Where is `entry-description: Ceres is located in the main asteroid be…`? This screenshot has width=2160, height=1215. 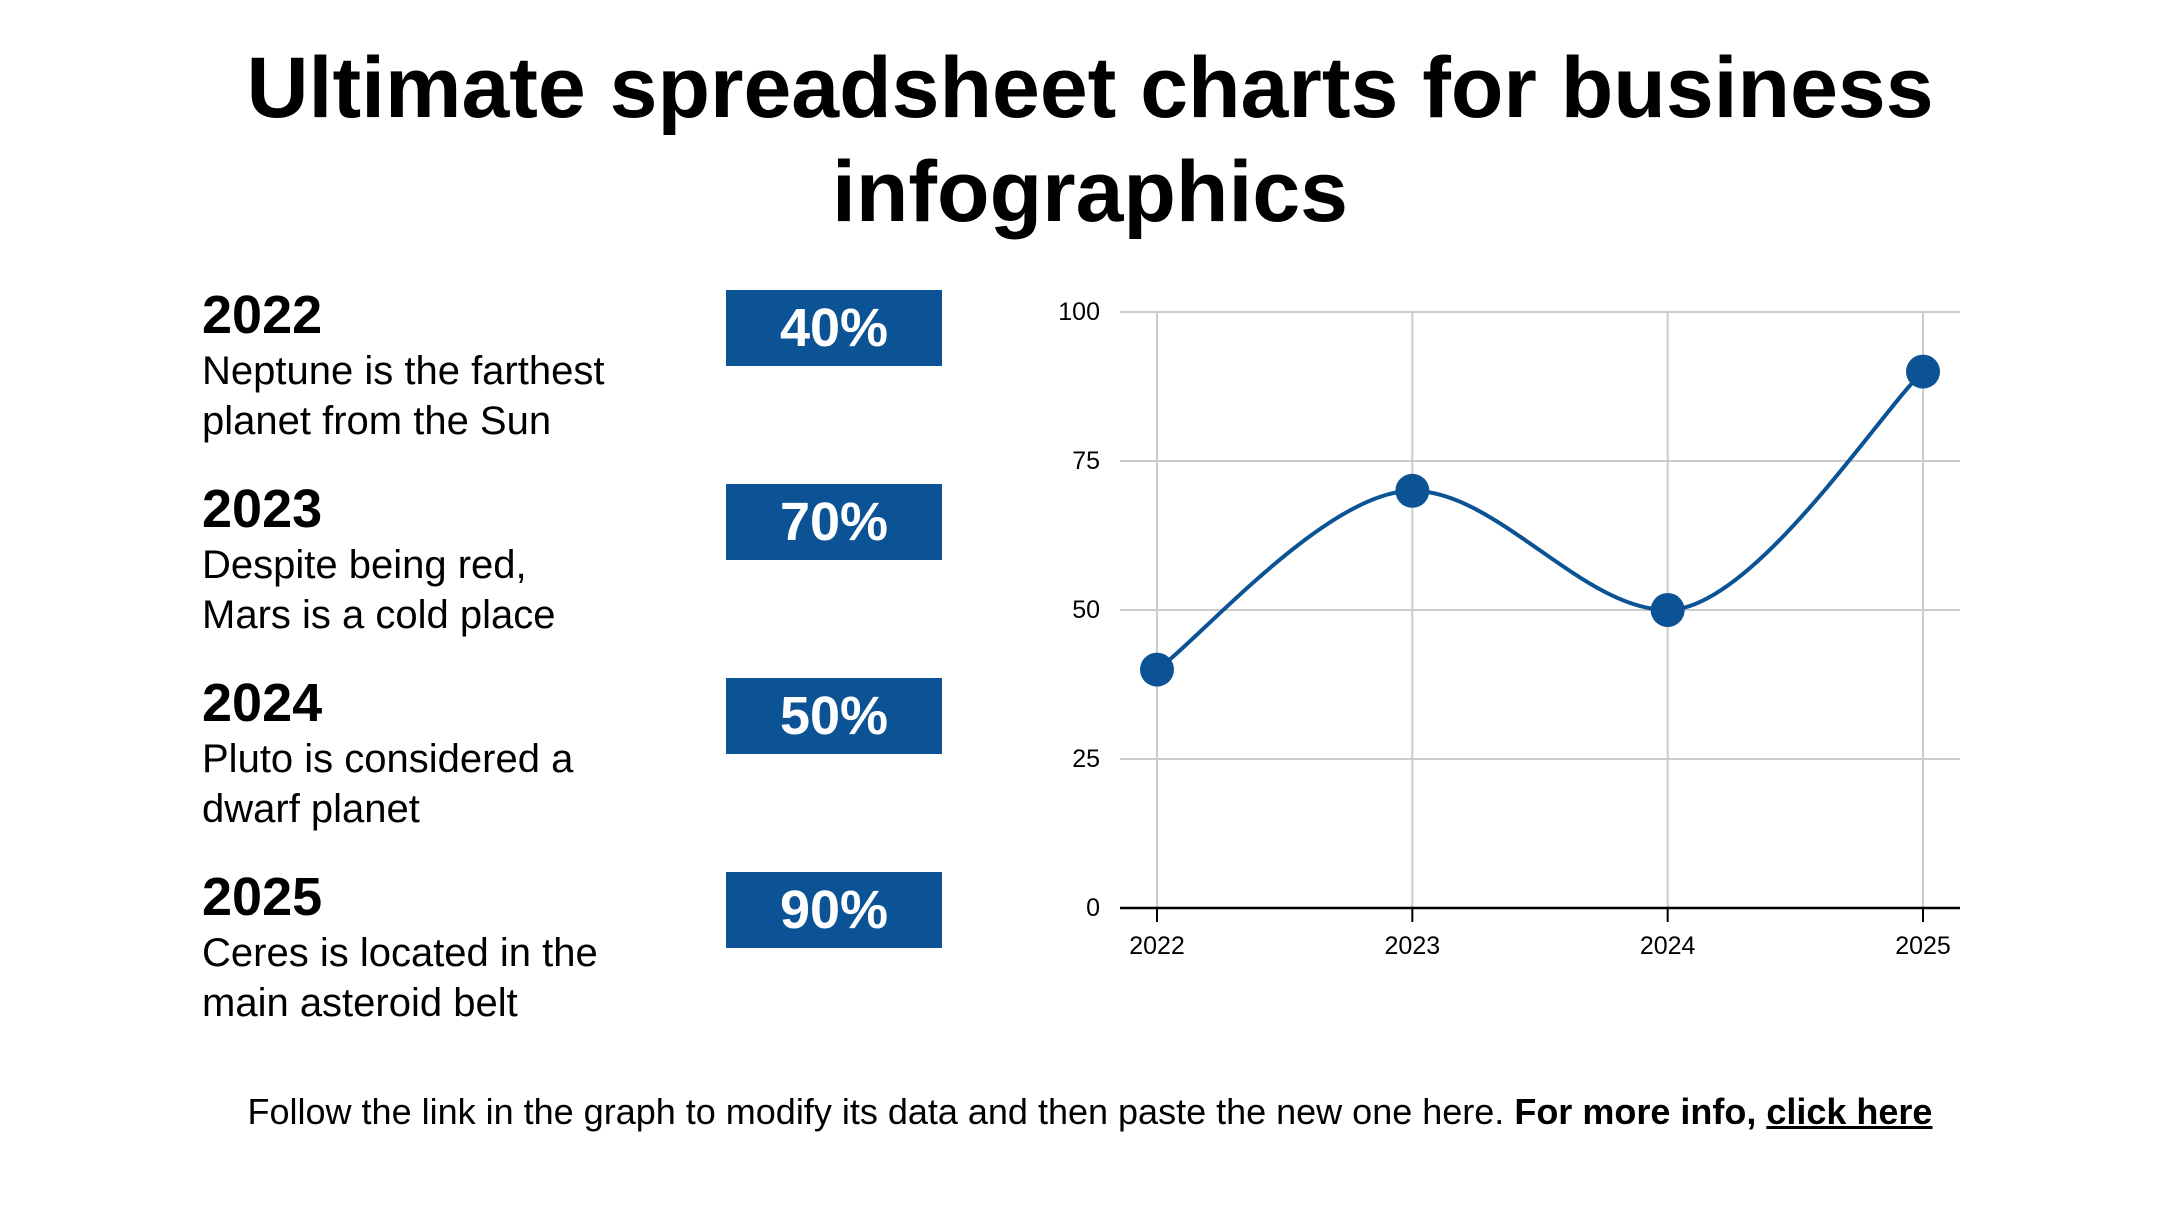
entry-description: Ceres is located in the main asteroid be… is located at coordinates (400, 978).